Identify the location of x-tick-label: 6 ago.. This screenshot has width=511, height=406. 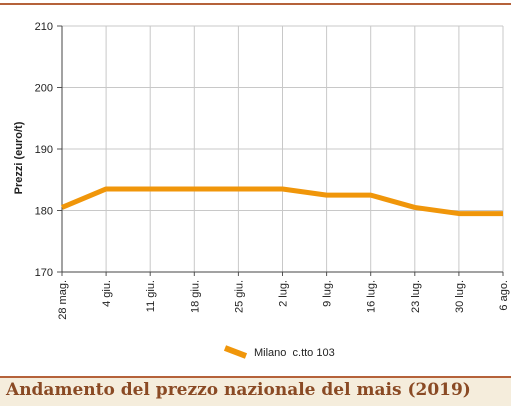
(504, 295).